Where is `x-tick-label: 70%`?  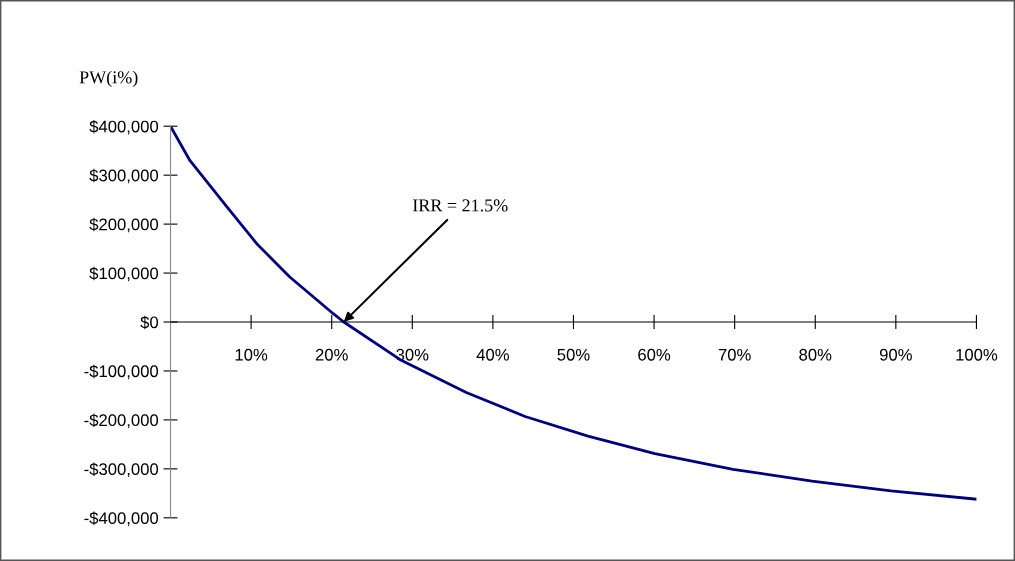 x-tick-label: 70% is located at coordinates (734, 354).